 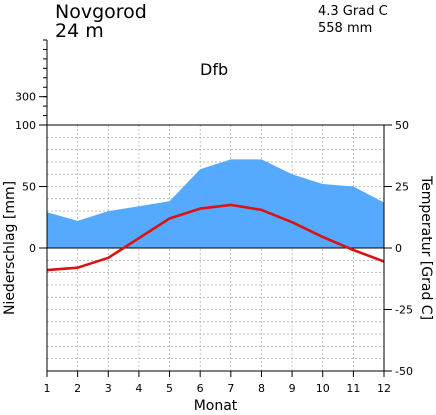 What do you see at coordinates (215, 237) in the screenshot?
I see `temperature-line` at bounding box center [215, 237].